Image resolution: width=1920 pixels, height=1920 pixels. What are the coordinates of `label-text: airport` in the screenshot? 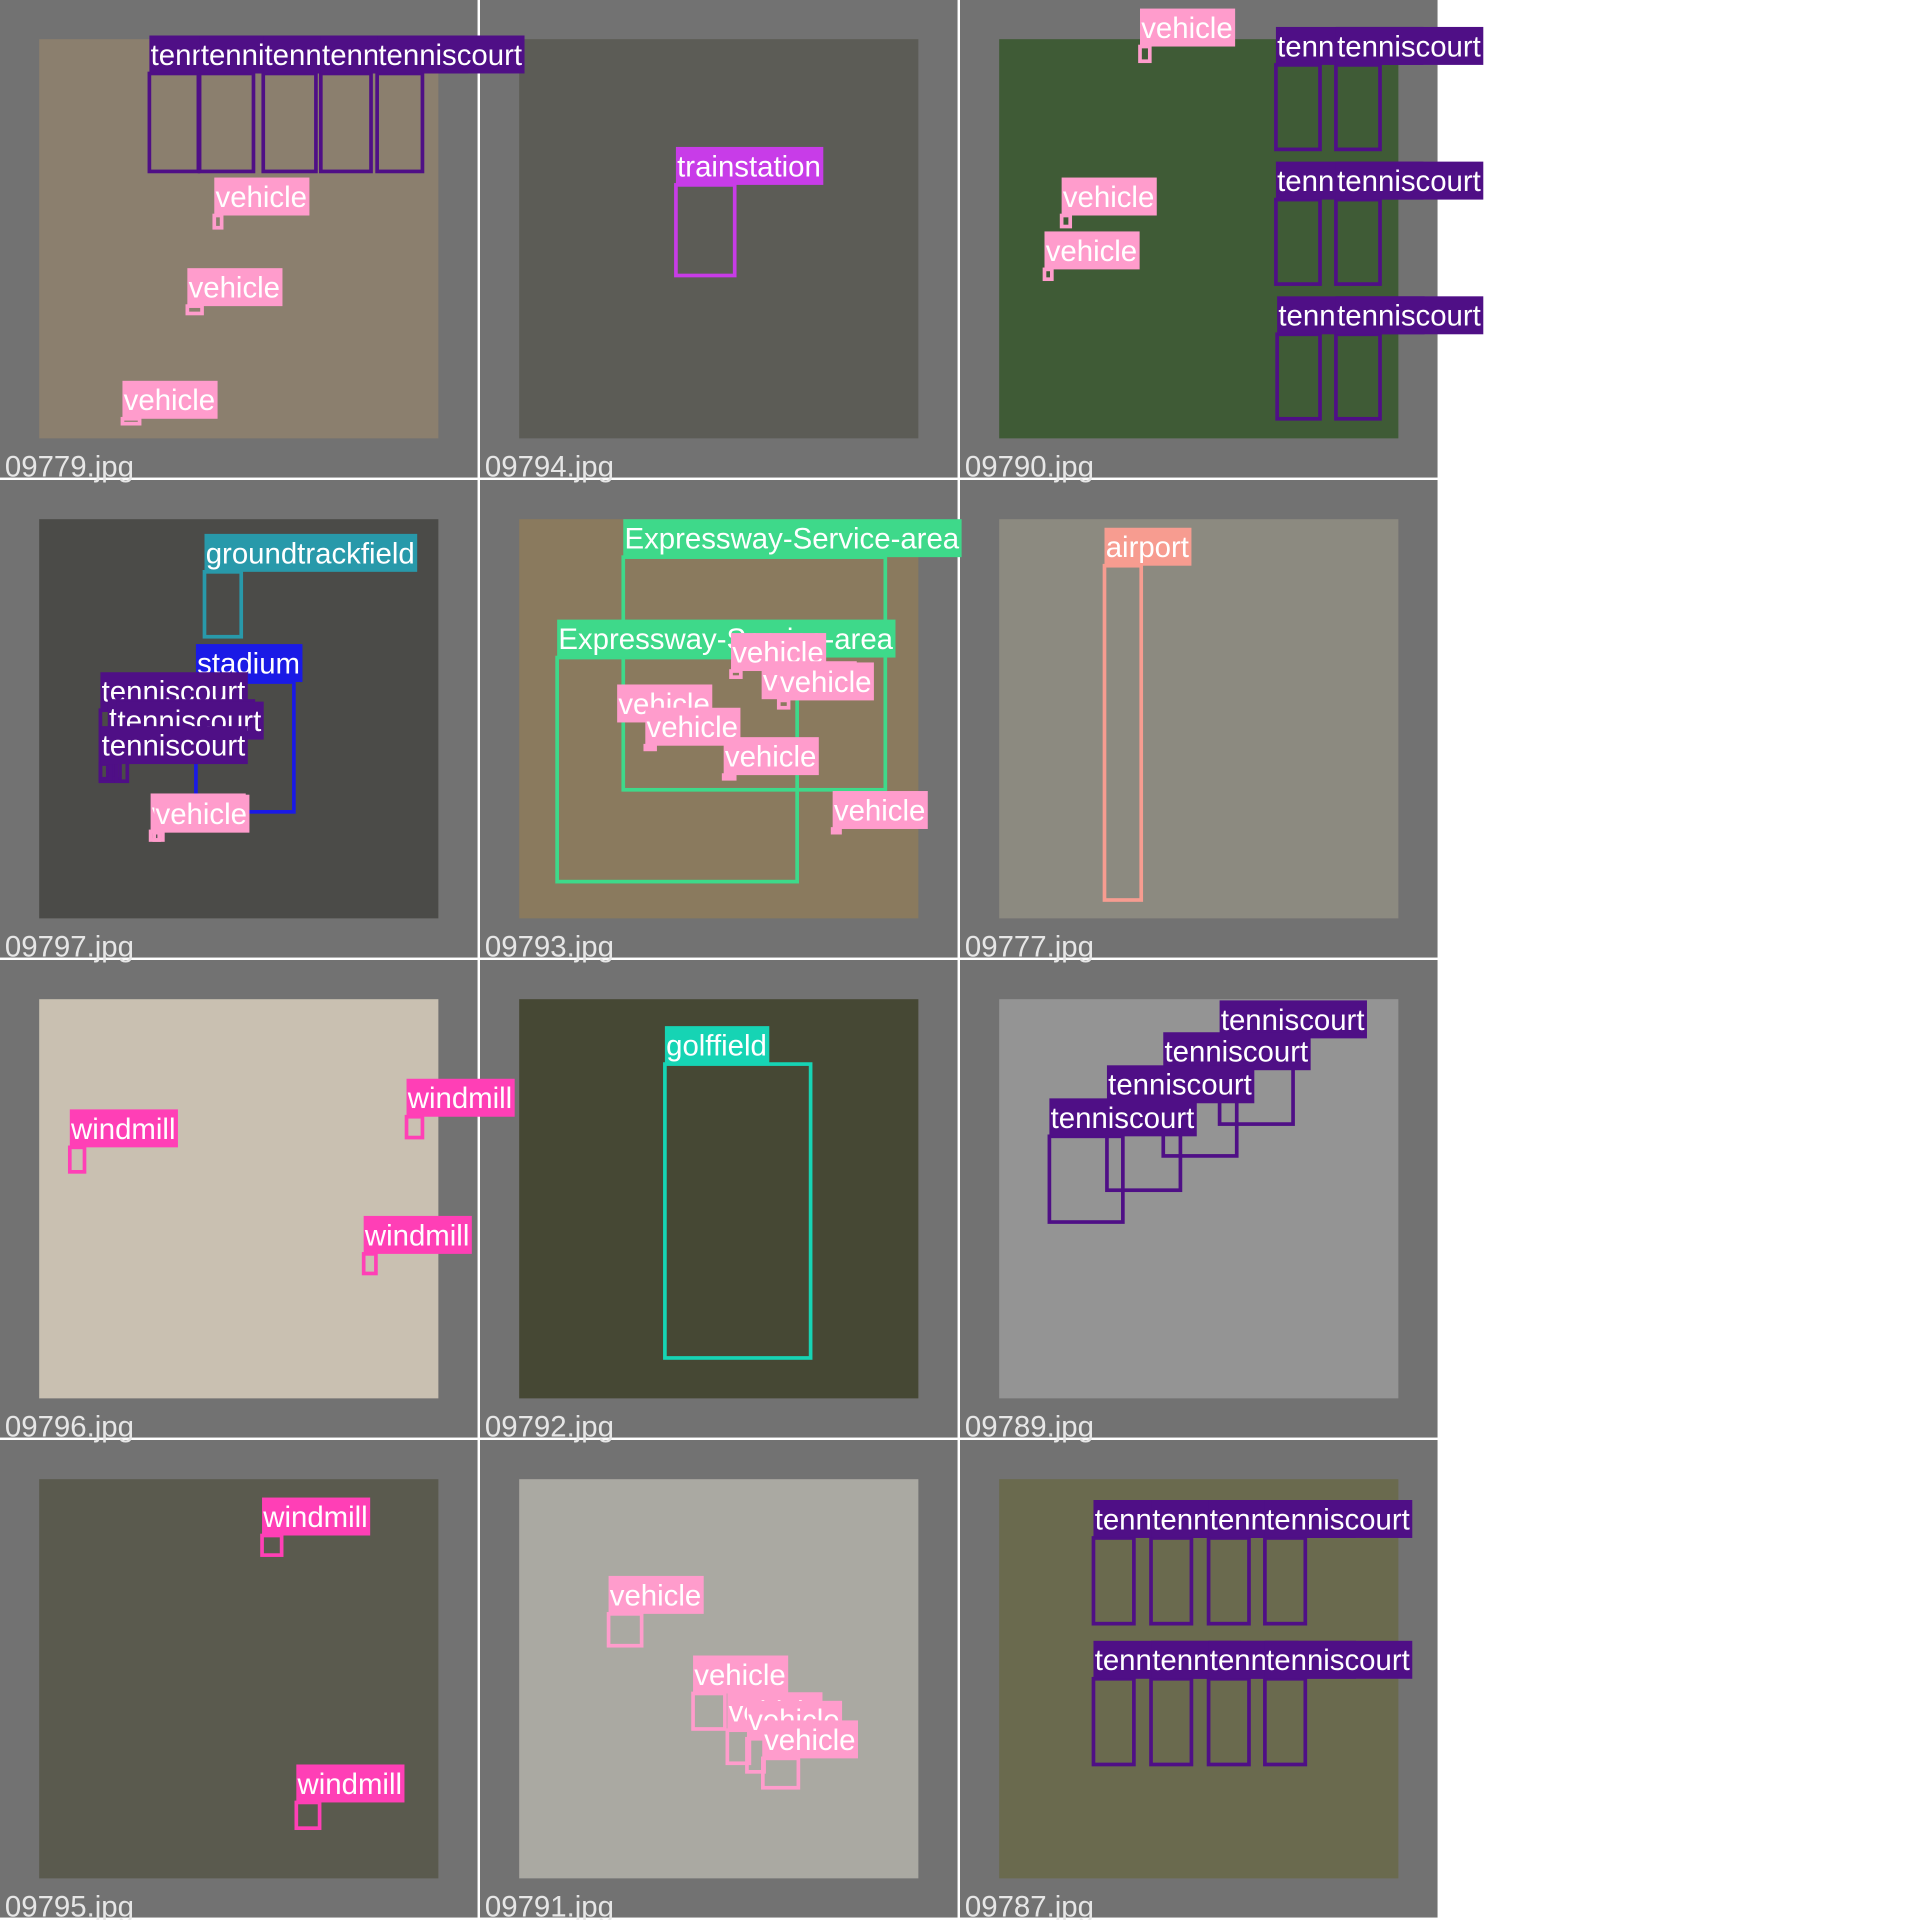 It's located at (1147, 547).